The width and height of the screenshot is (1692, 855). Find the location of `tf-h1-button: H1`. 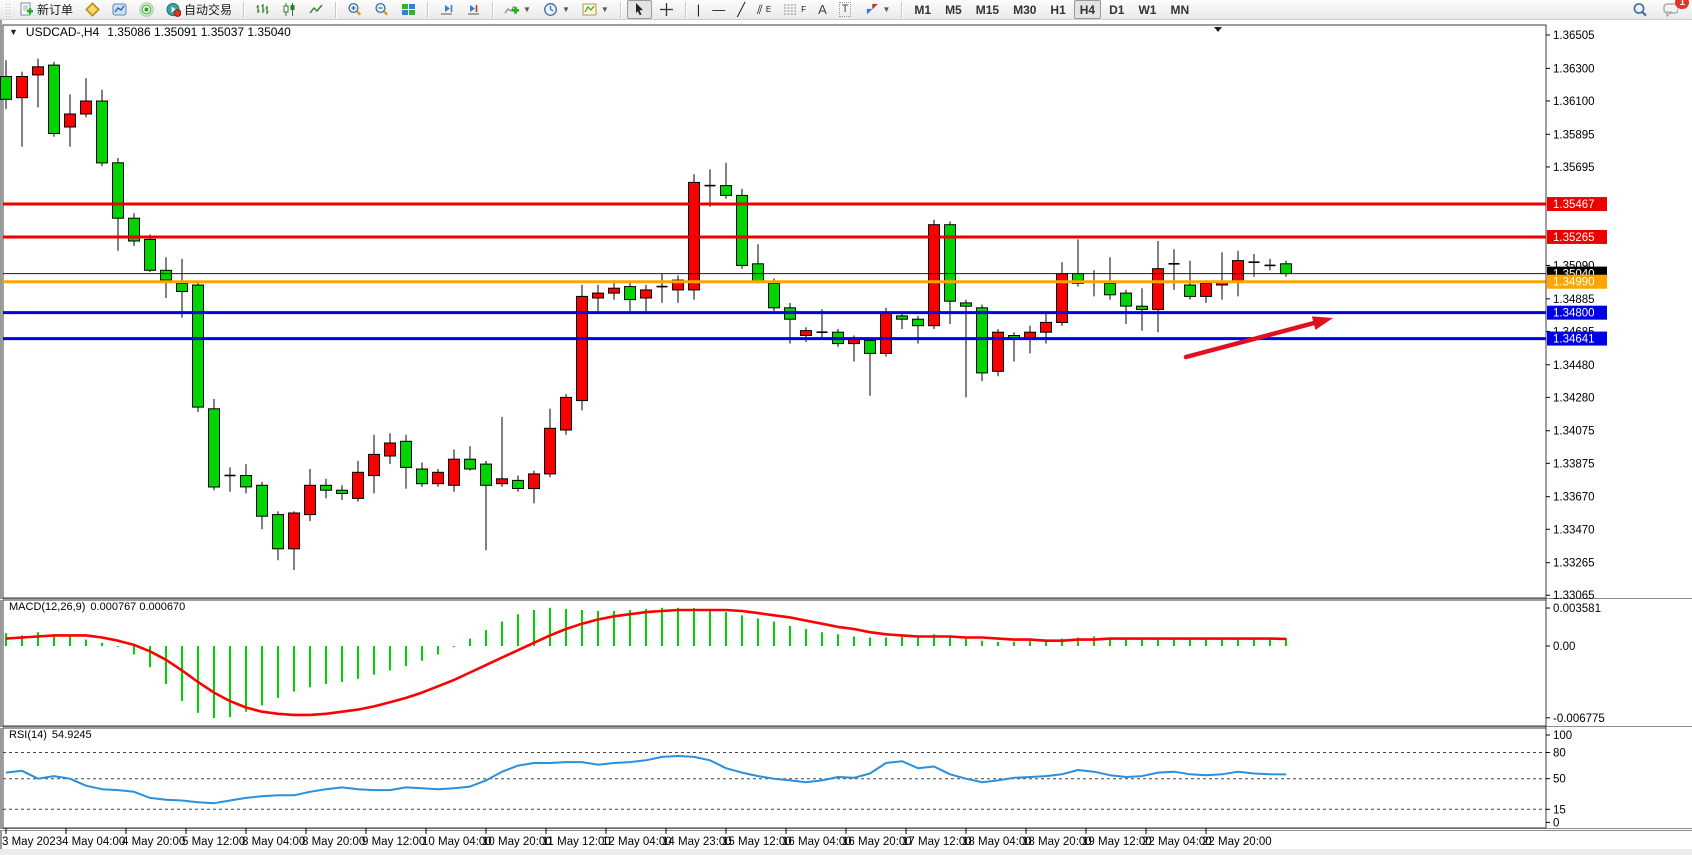

tf-h1-button: H1 is located at coordinates (1057, 9).